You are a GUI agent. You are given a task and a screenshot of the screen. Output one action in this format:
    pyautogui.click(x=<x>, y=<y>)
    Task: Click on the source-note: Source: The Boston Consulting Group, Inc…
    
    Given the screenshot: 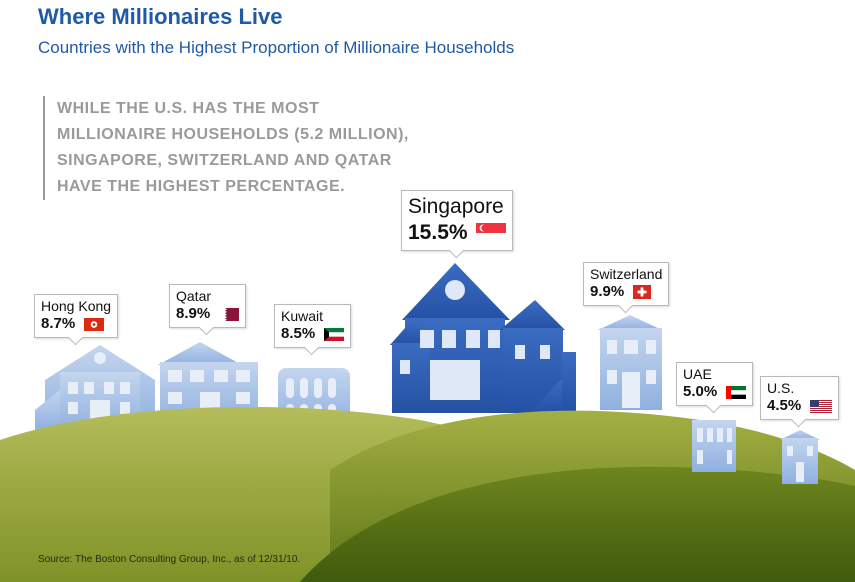 What is the action you would take?
    pyautogui.click(x=169, y=559)
    